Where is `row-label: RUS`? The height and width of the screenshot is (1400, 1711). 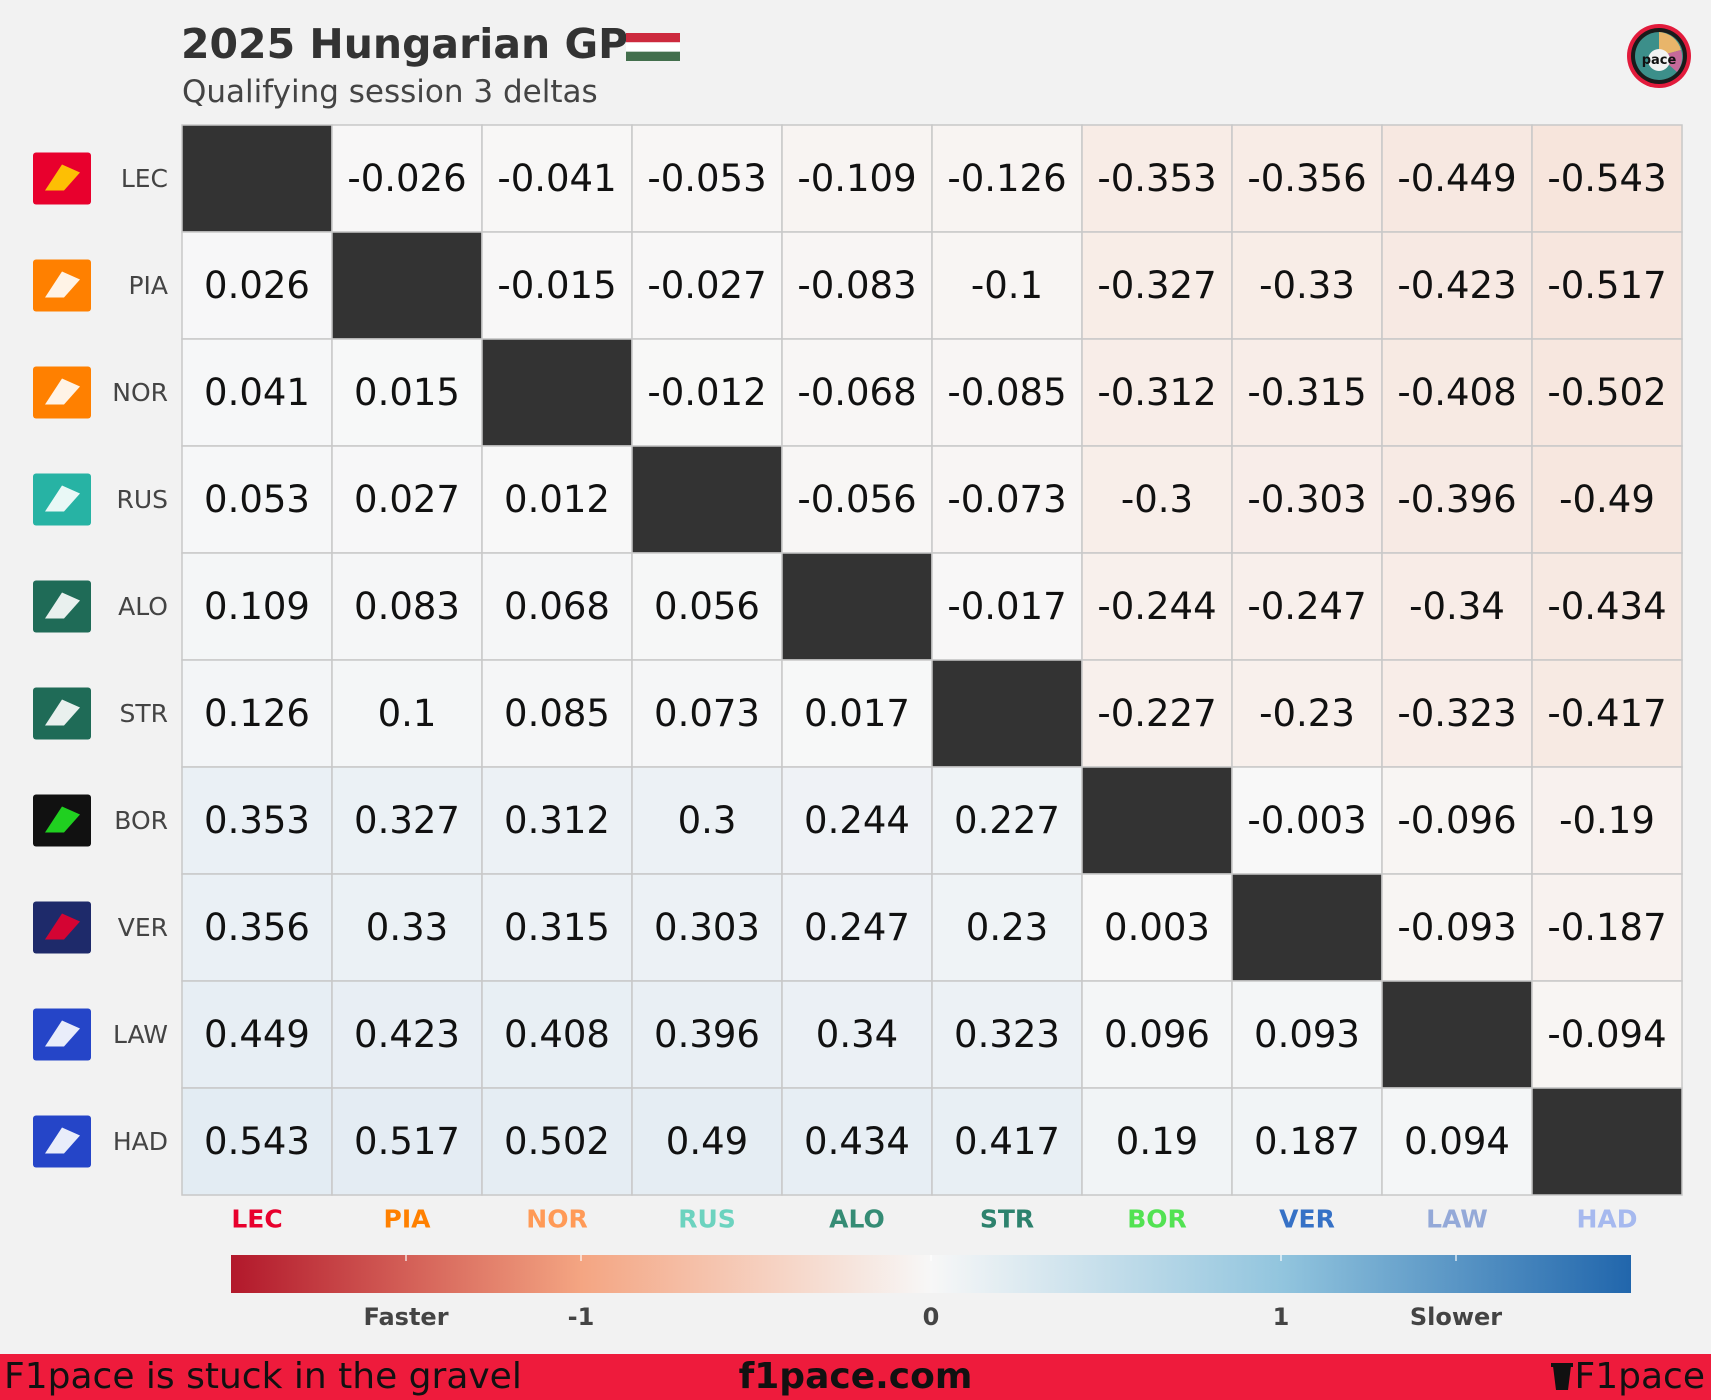 row-label: RUS is located at coordinates (142, 499).